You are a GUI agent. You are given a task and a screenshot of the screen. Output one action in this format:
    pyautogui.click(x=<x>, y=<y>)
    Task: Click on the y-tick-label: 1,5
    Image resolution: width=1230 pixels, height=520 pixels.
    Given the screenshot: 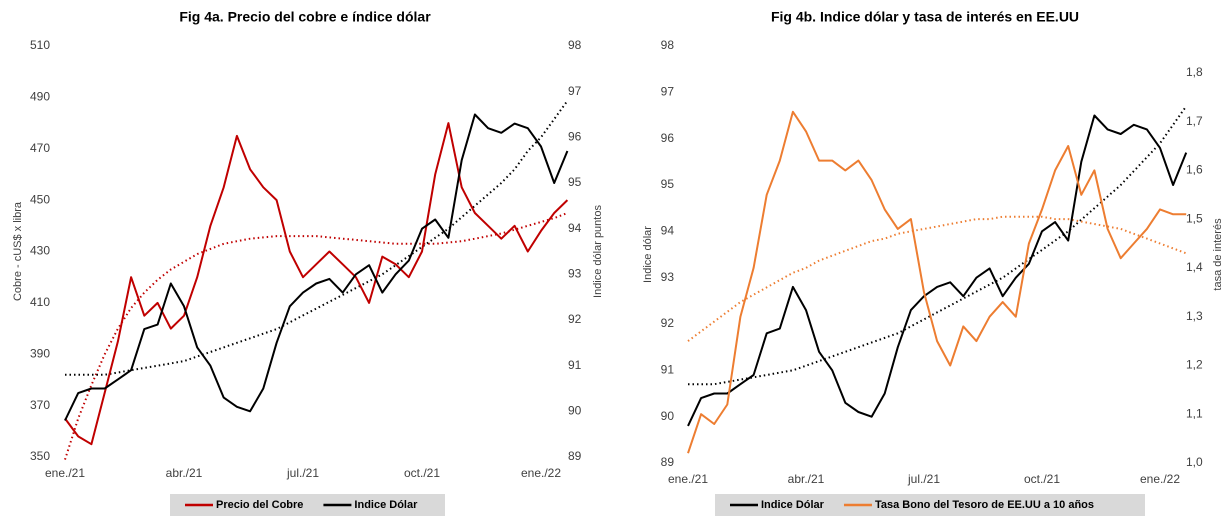 What is the action you would take?
    pyautogui.click(x=1194, y=218)
    